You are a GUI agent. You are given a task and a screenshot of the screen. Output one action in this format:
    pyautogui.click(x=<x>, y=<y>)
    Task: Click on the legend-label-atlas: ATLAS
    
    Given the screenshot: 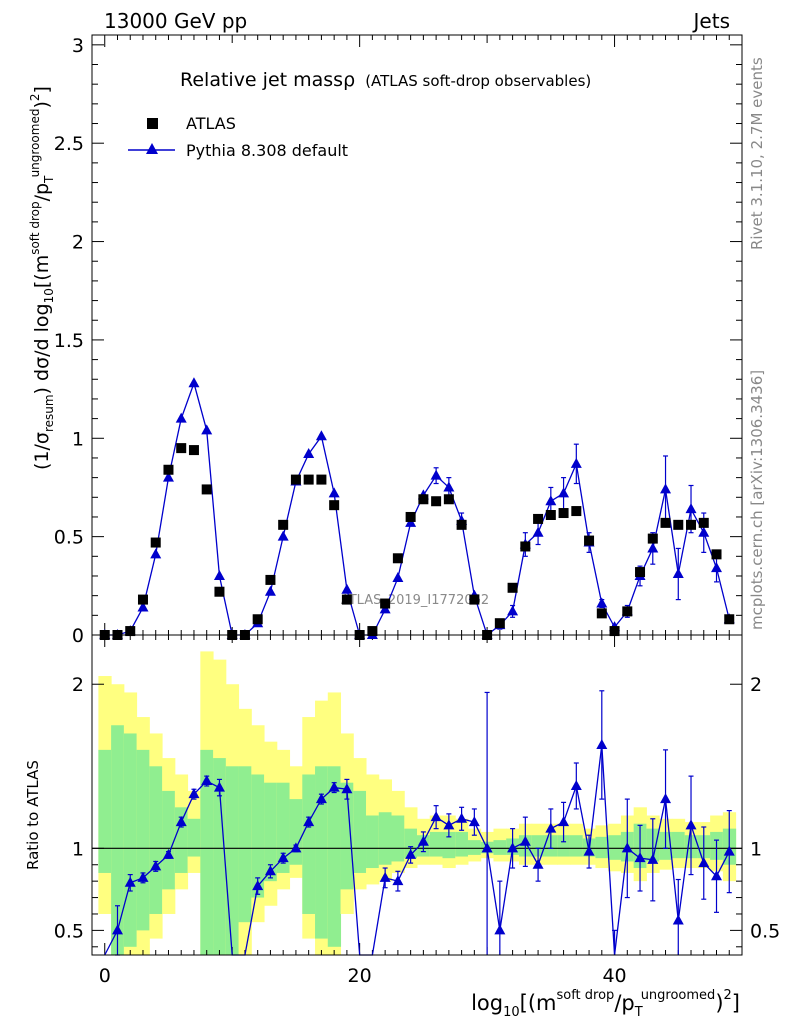 What is the action you would take?
    pyautogui.click(x=211, y=123)
    